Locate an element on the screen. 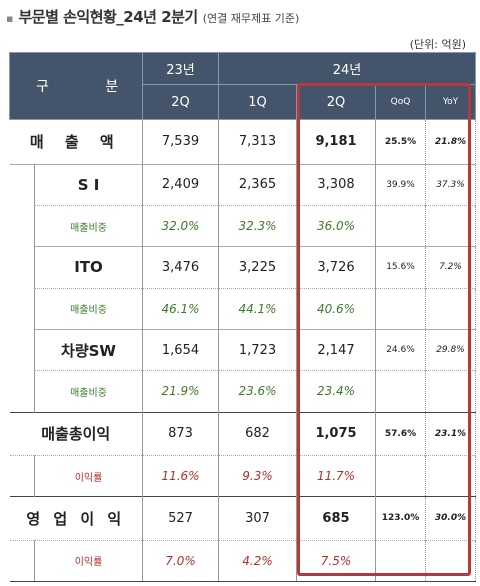 This screenshot has width=480, height=586. table-row: 매출총이익 873 682 1,075 57.6% 23.1% is located at coordinates (243, 433).